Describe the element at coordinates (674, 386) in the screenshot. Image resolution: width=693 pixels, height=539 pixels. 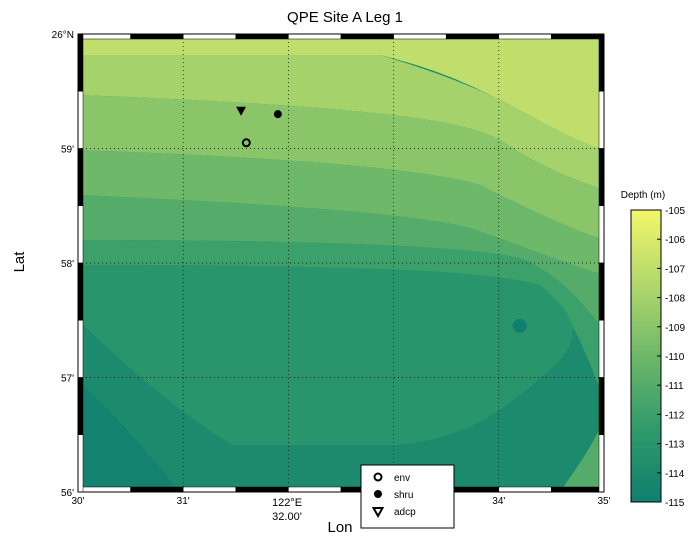
I see `colorbar-tick-label: -111` at that location.